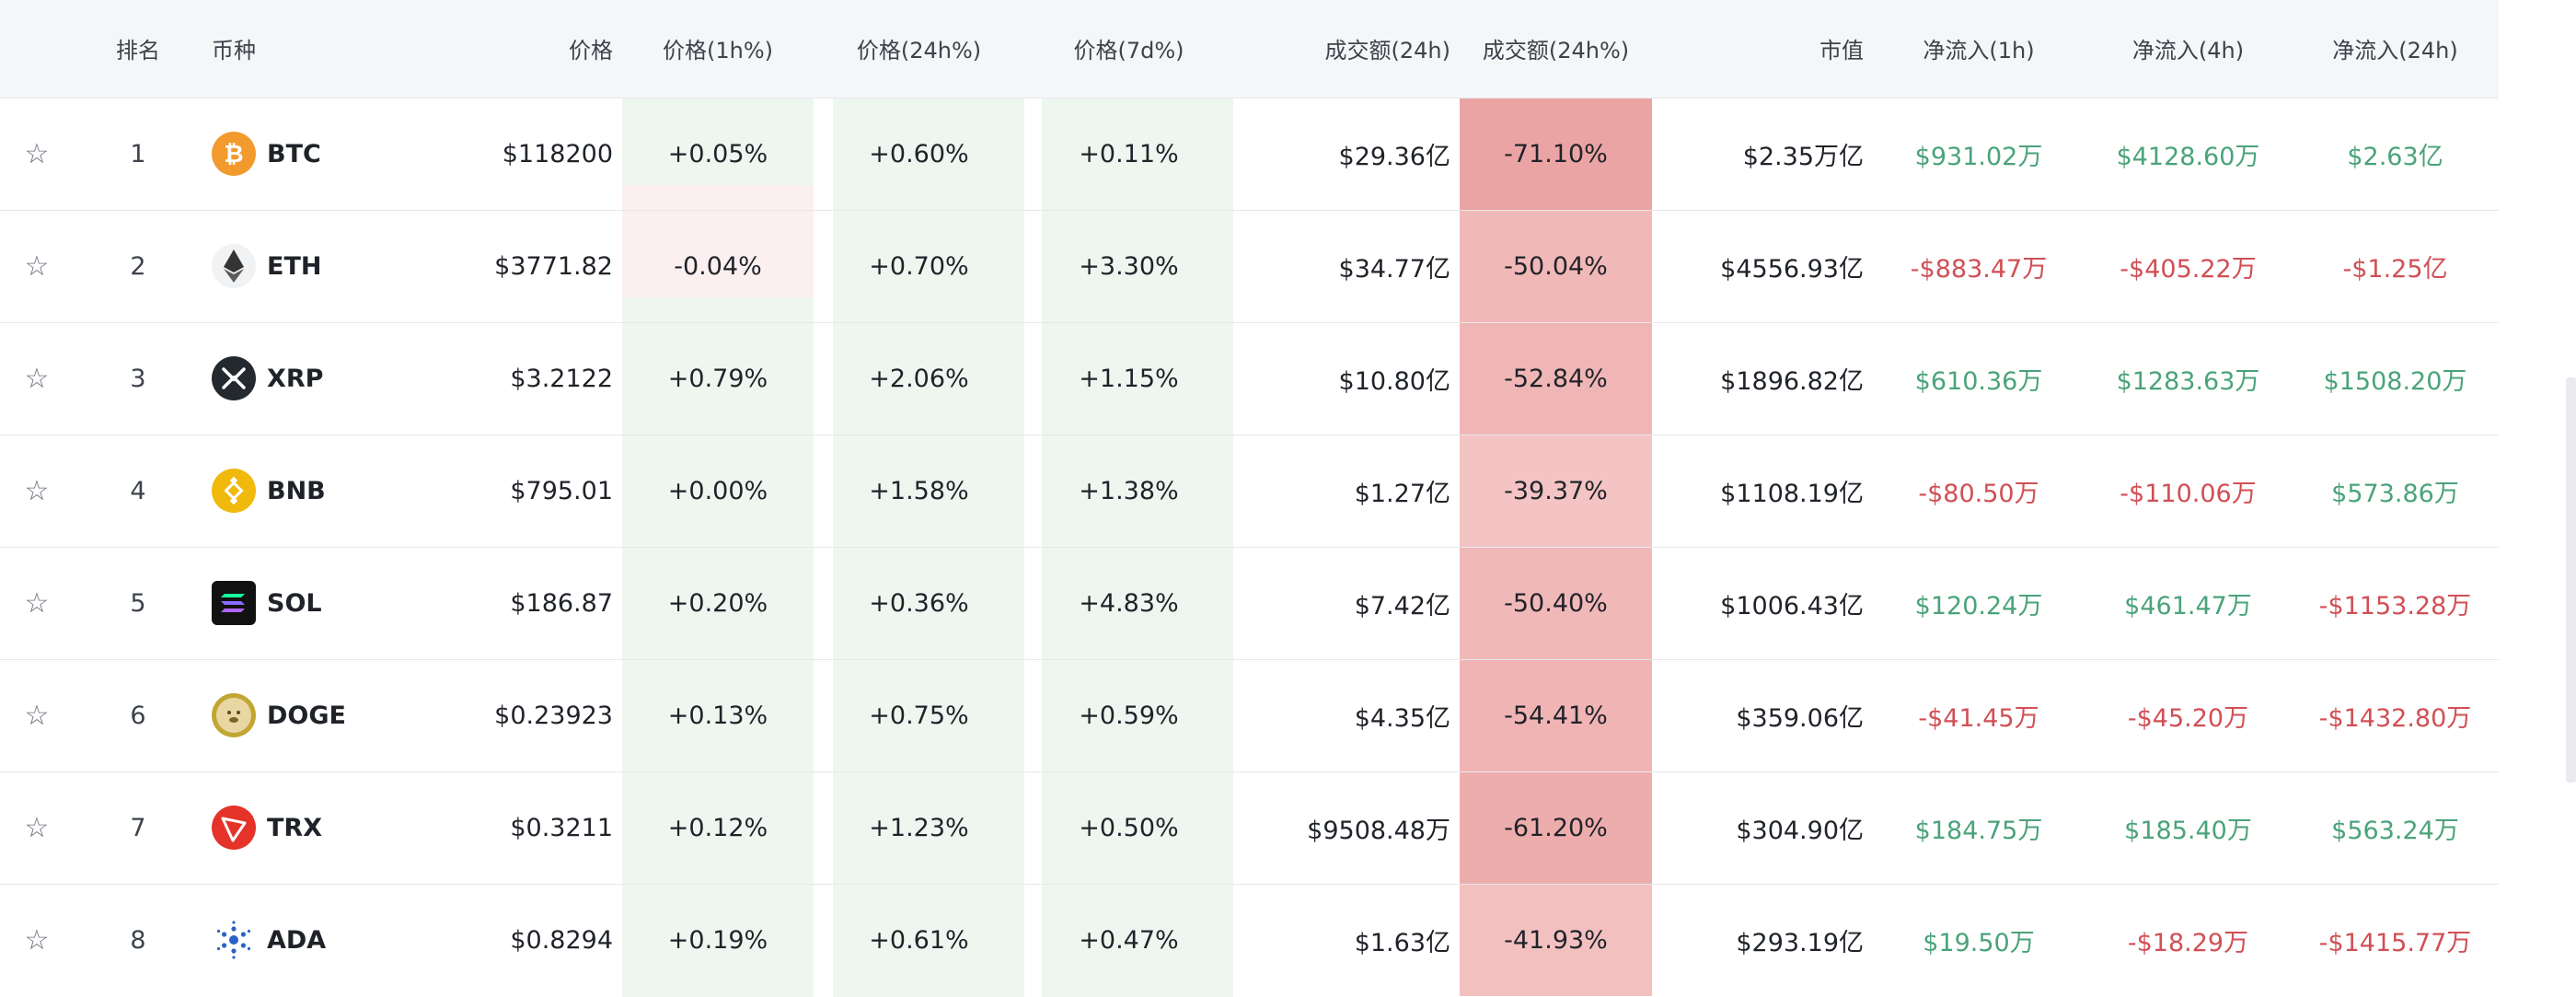 This screenshot has width=2576, height=997. Describe the element at coordinates (1387, 51) in the screenshot. I see `header-volume-24h: 成交额(24h)` at that location.